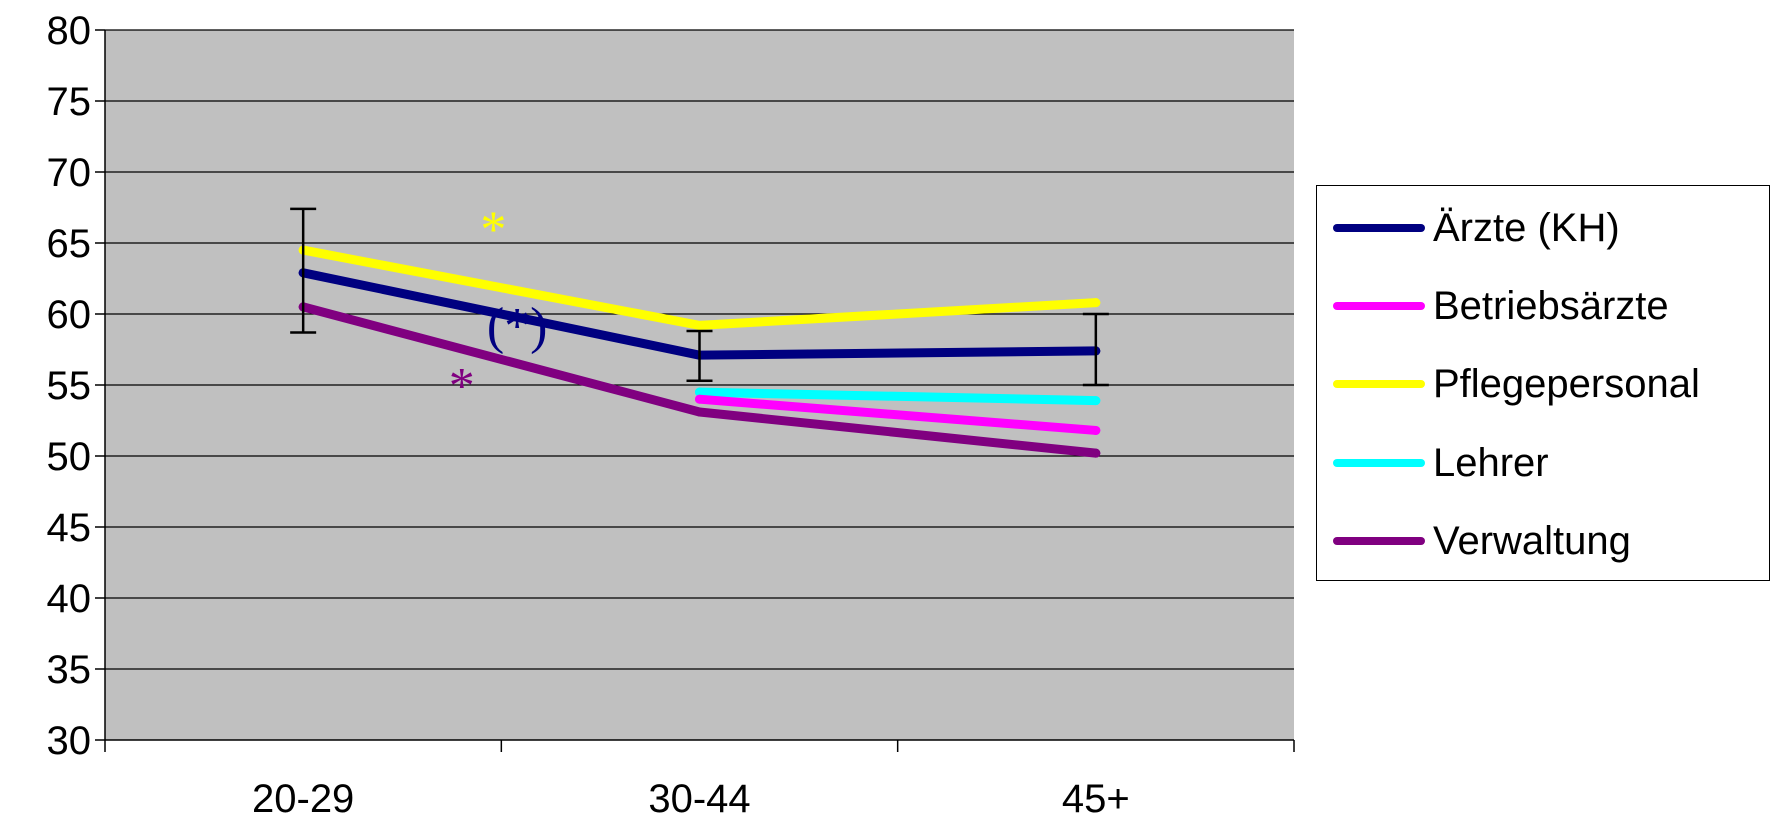 This screenshot has height=829, width=1771. What do you see at coordinates (1379, 541) in the screenshot?
I see `legend-swatch-verwaltung` at bounding box center [1379, 541].